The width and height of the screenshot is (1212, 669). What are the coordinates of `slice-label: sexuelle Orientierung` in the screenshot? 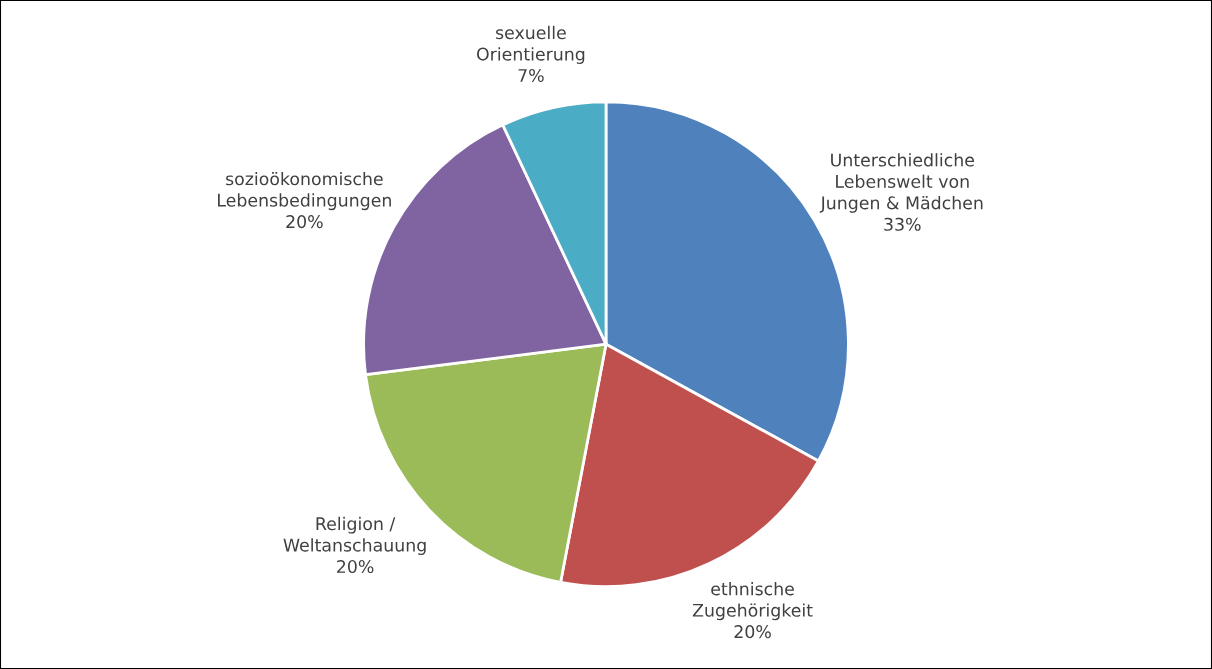 It's located at (530, 44).